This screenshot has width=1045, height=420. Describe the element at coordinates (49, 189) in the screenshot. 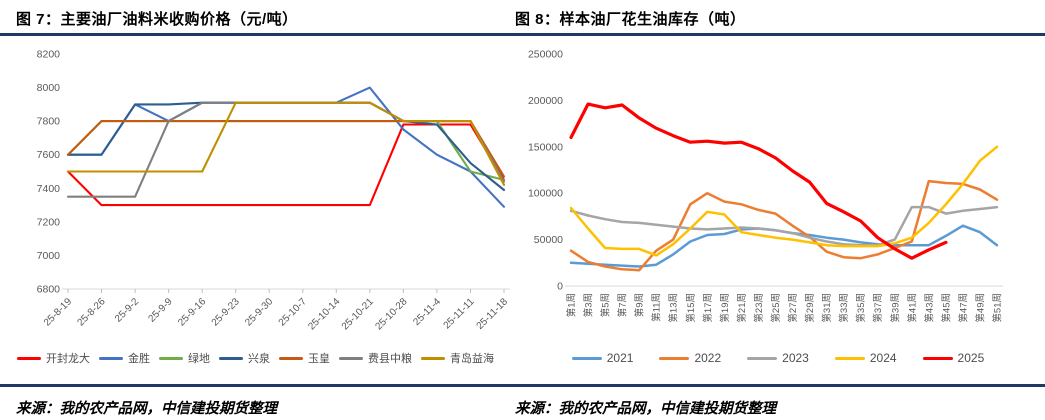

I see `y-tick-label: 7400` at that location.